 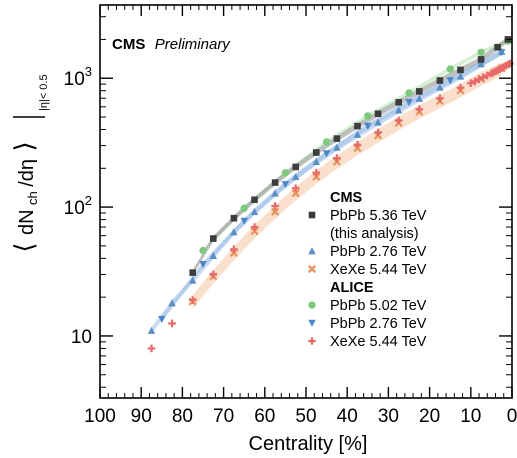 I want to click on x-tick-label: 90, so click(x=141, y=416).